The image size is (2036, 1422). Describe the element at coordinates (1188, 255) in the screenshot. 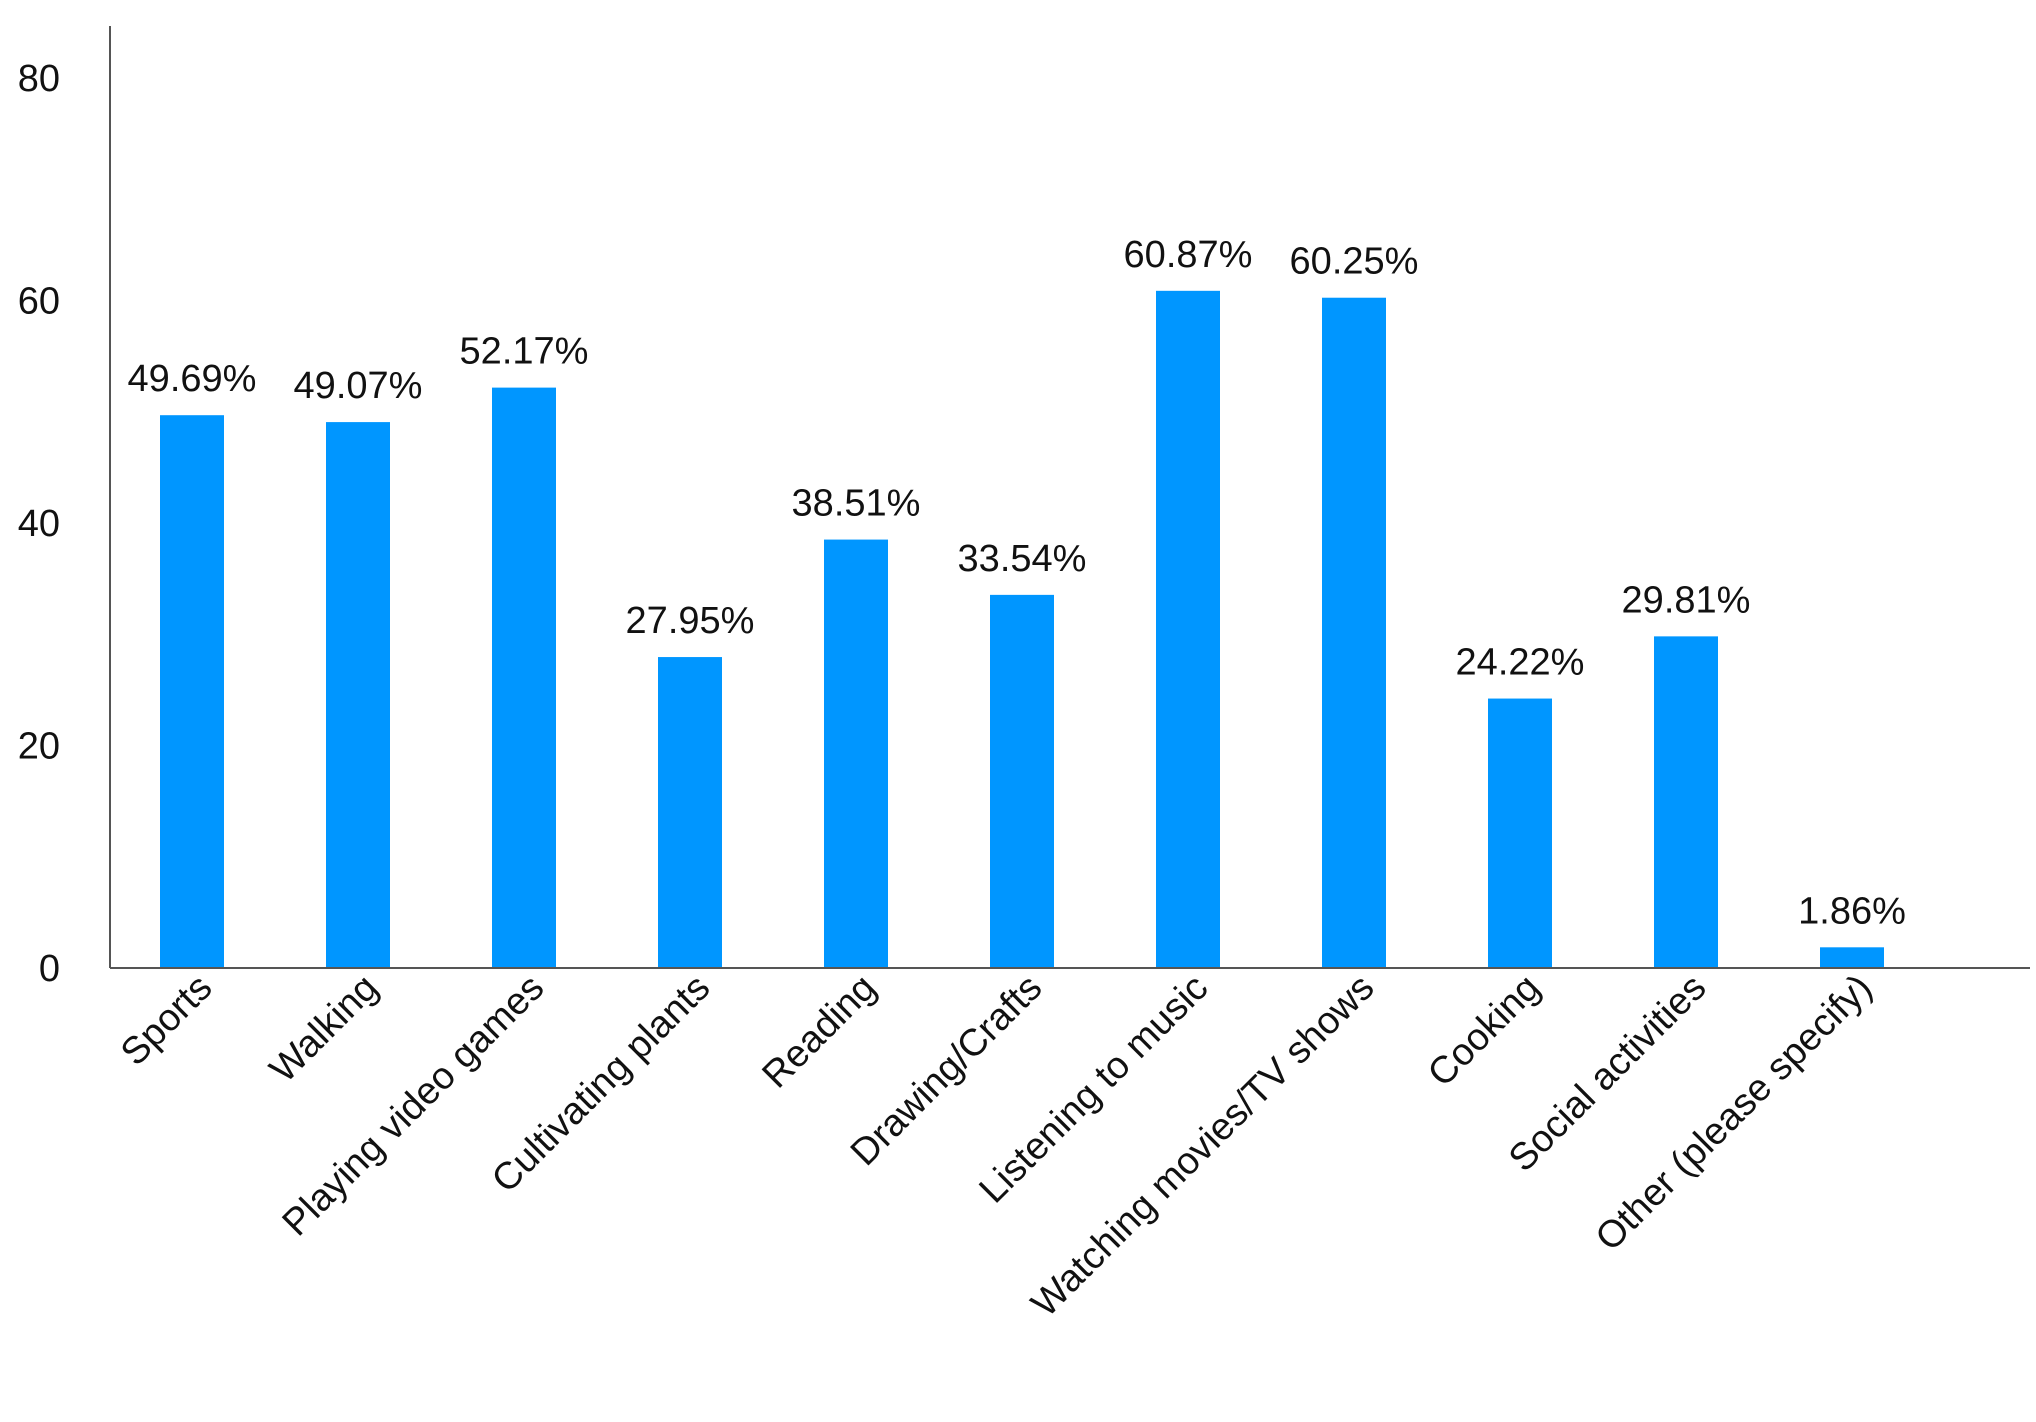

I see `data-label: 60.87%` at that location.